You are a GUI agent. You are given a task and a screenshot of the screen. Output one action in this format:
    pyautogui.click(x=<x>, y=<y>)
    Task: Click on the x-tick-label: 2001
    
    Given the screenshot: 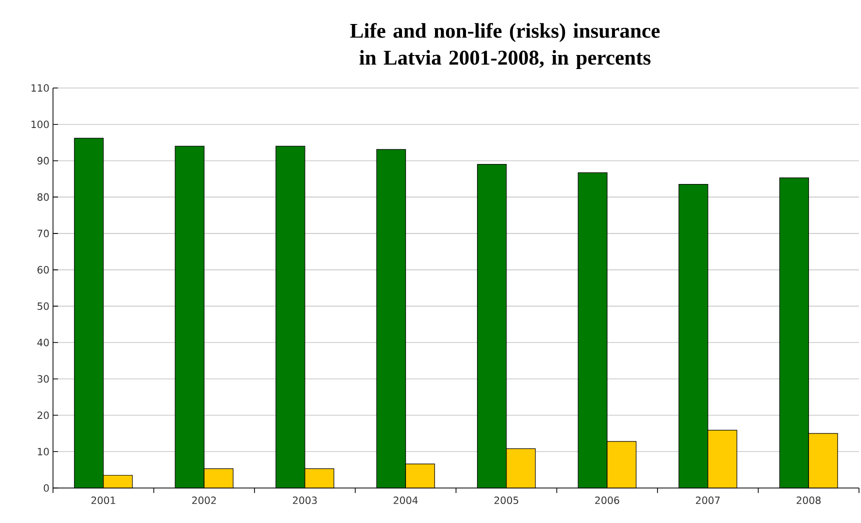 What is the action you would take?
    pyautogui.click(x=103, y=500)
    